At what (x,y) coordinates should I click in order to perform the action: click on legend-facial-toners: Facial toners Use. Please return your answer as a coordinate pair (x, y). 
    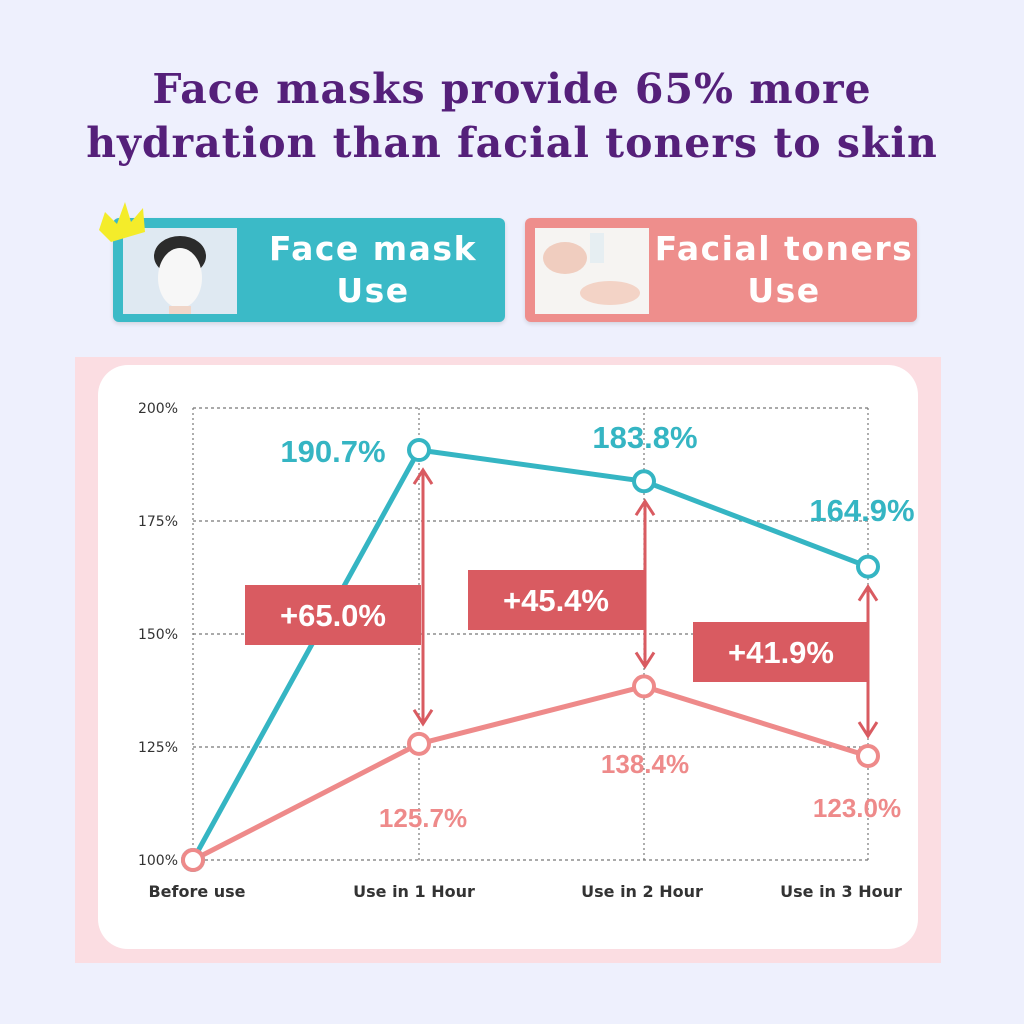
    Looking at the image, I should click on (721, 270).